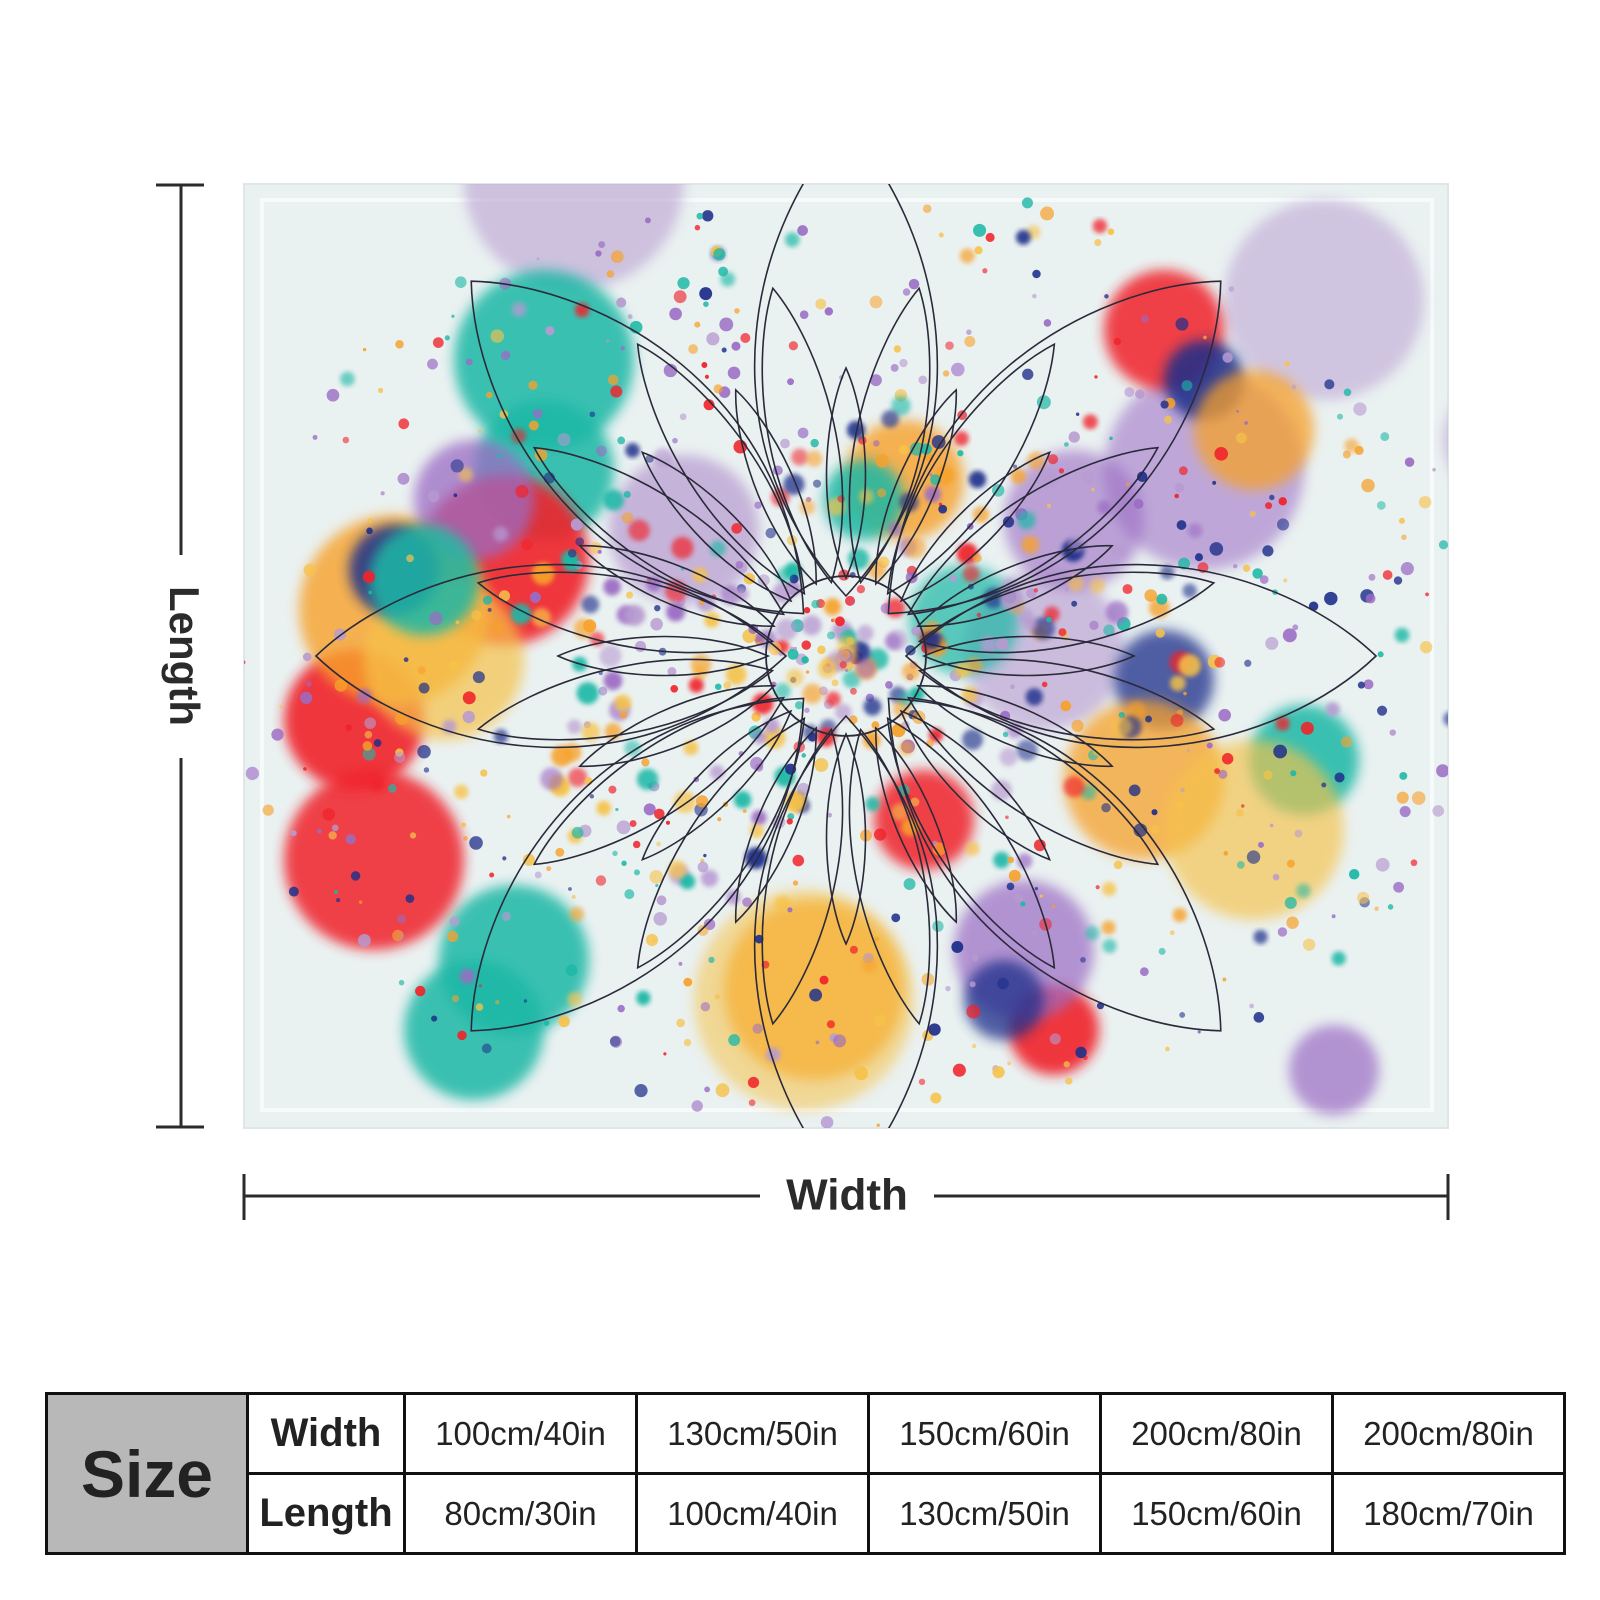 This screenshot has width=1600, height=1600. I want to click on width-value-3: 150cm/60in, so click(984, 1433).